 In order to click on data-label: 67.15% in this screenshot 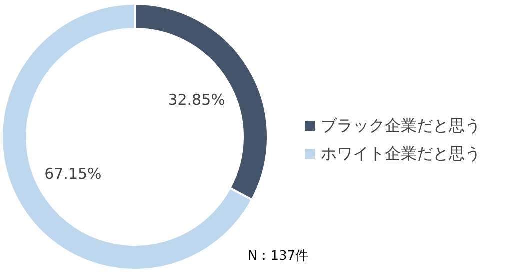, I will do `click(73, 173)`.